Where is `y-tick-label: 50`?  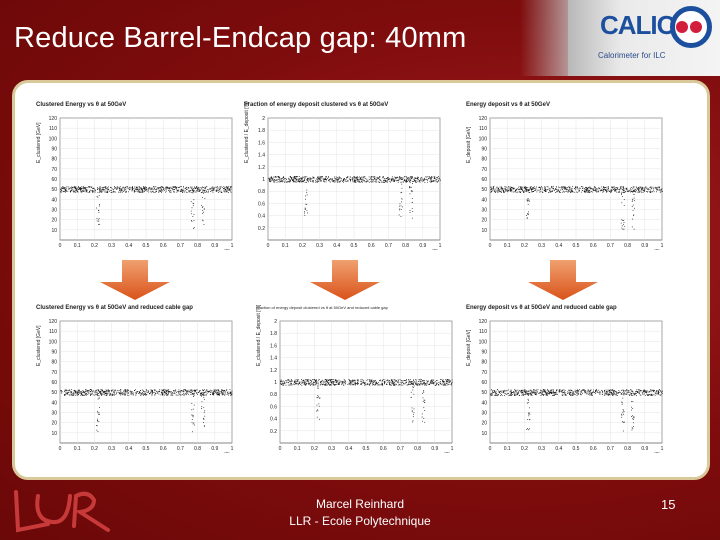
y-tick-label: 50 is located at coordinates (54, 393).